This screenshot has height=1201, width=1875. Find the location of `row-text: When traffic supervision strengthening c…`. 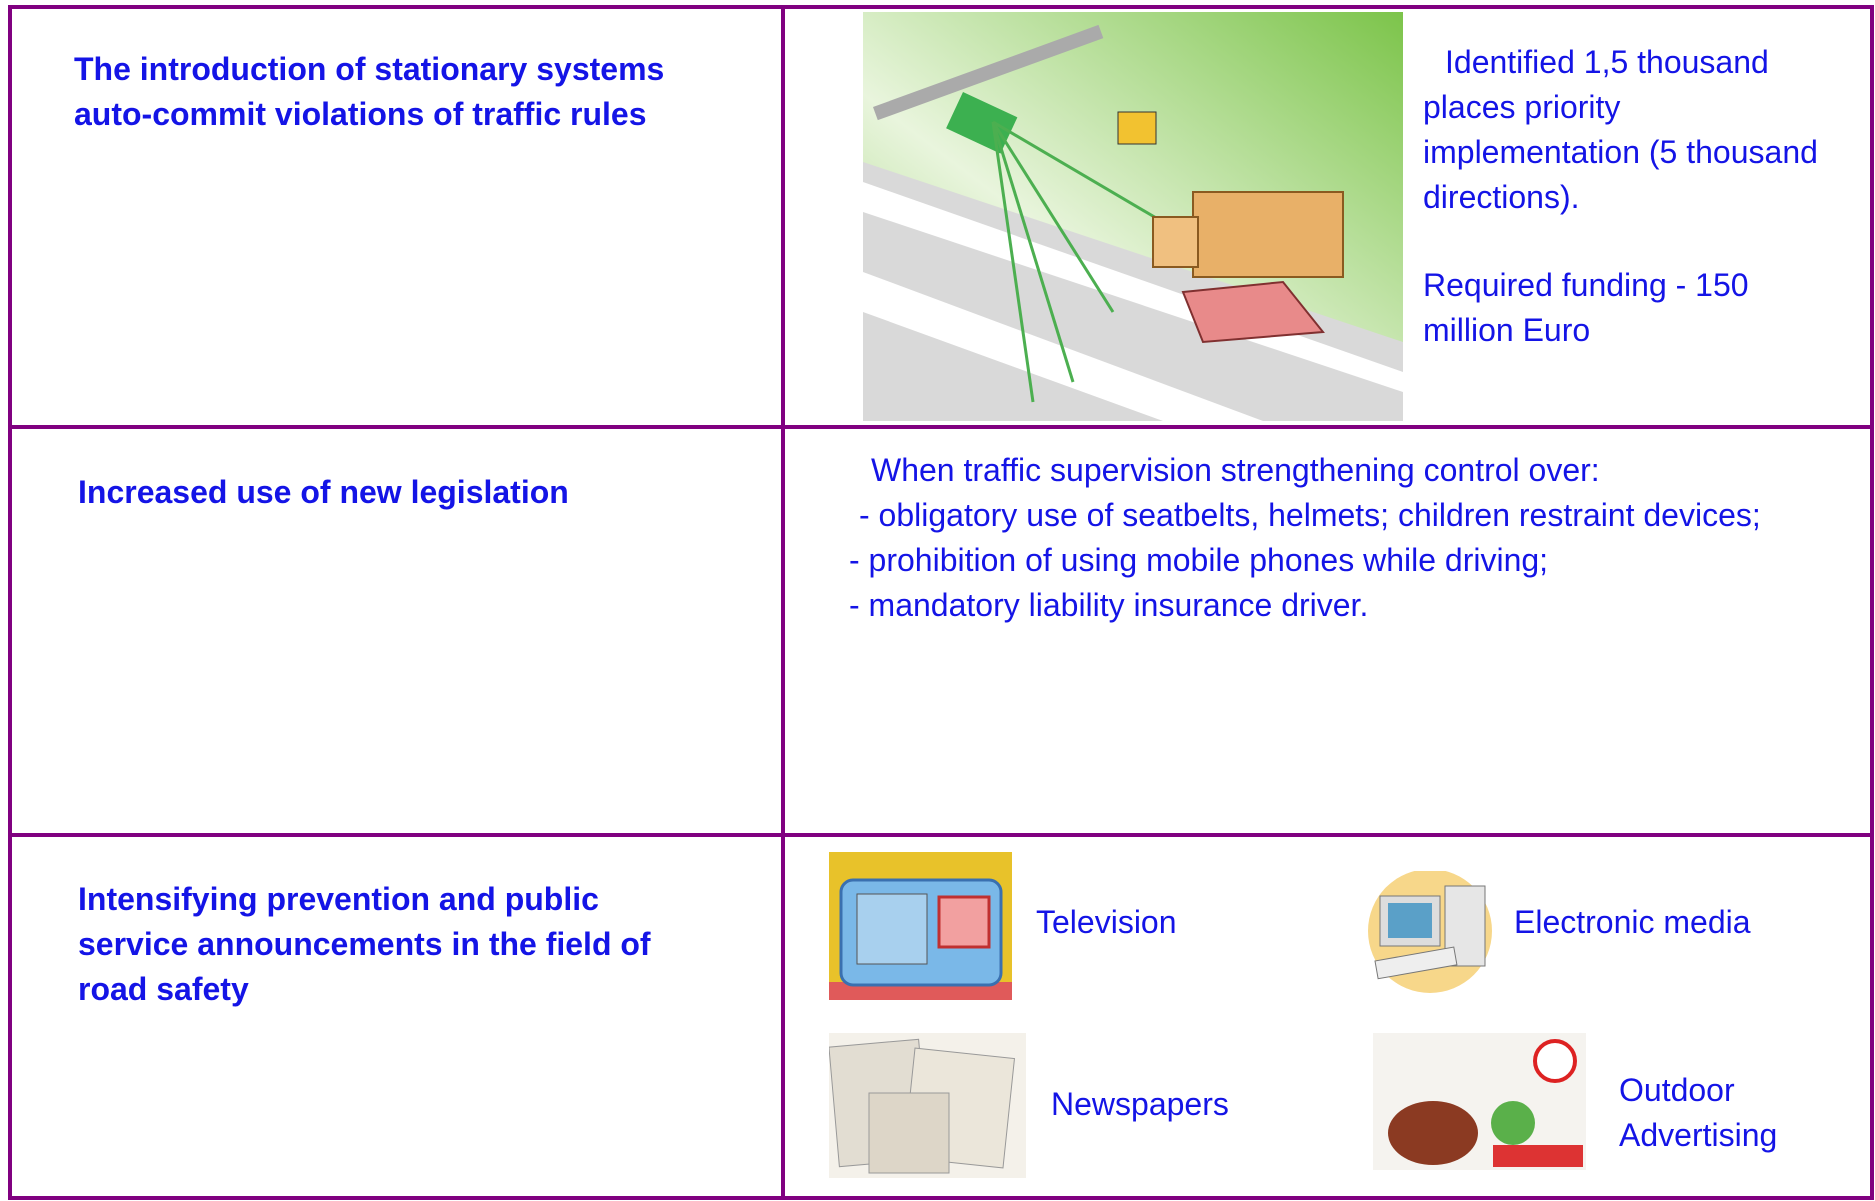

row-text: When traffic supervision strengthening c… is located at coordinates (1349, 538).